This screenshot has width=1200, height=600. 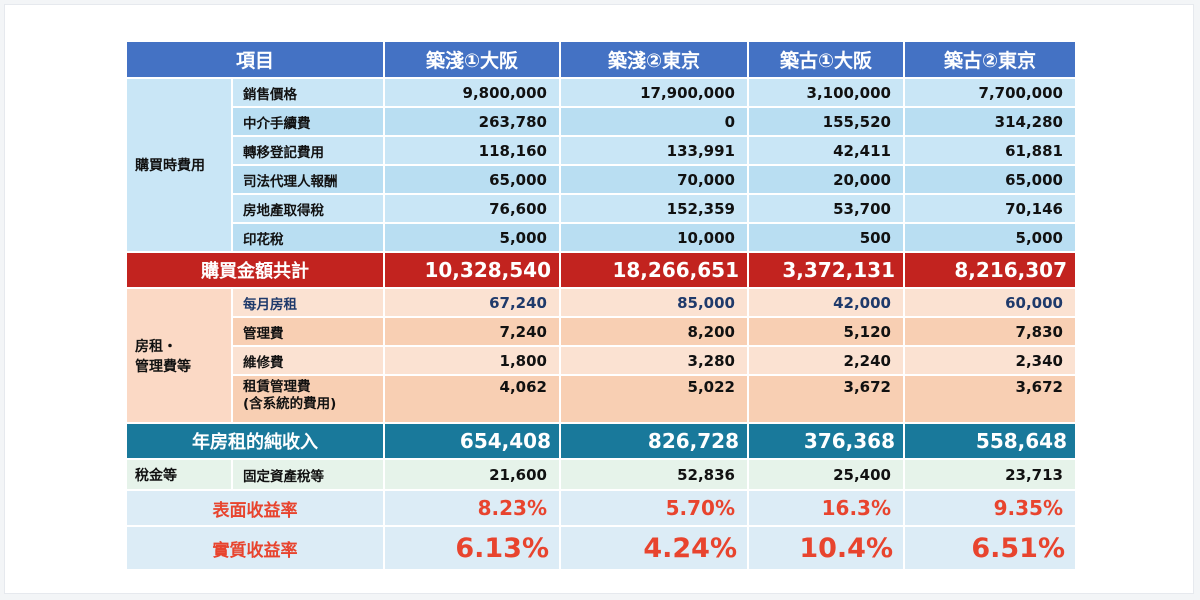 I want to click on row-label: 銷售價格, so click(x=308, y=92).